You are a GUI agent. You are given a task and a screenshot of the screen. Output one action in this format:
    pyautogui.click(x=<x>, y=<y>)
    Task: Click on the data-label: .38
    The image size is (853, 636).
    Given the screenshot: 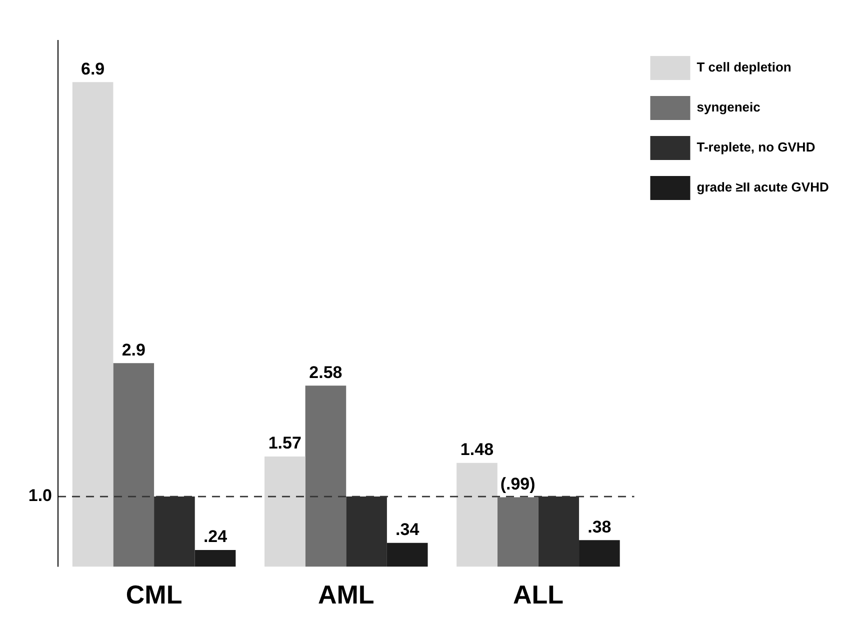 What is the action you would take?
    pyautogui.click(x=600, y=526)
    